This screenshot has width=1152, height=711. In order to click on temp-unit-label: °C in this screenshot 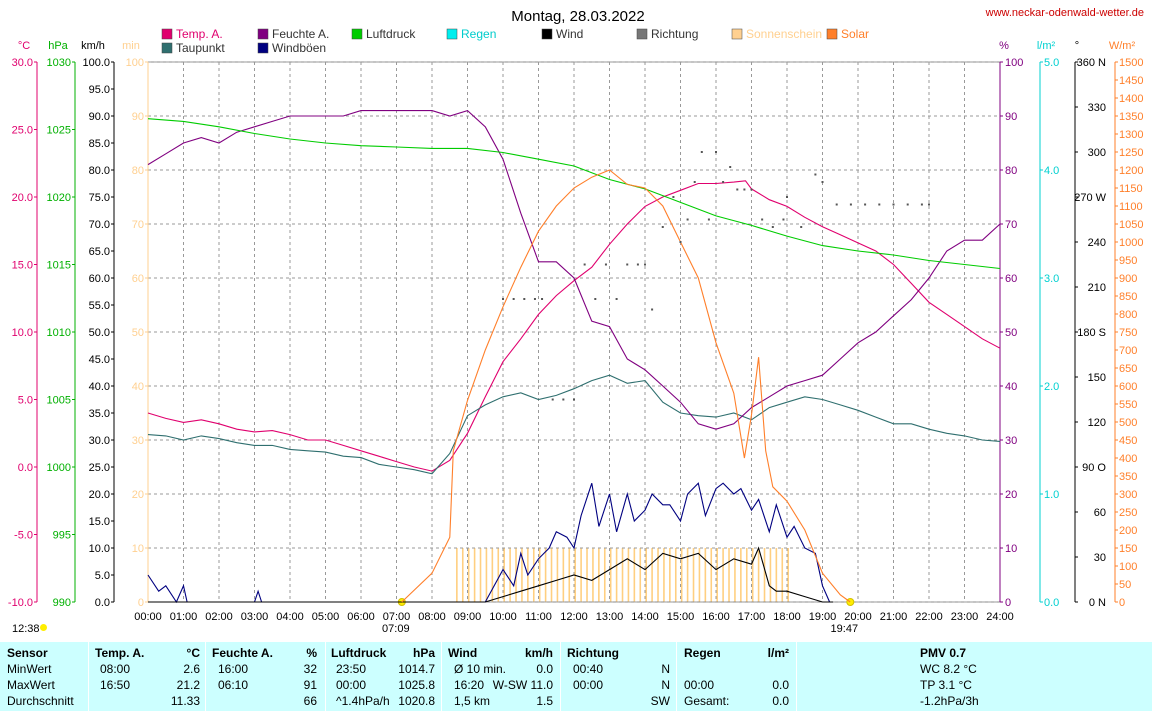, I will do `click(24, 46)`.